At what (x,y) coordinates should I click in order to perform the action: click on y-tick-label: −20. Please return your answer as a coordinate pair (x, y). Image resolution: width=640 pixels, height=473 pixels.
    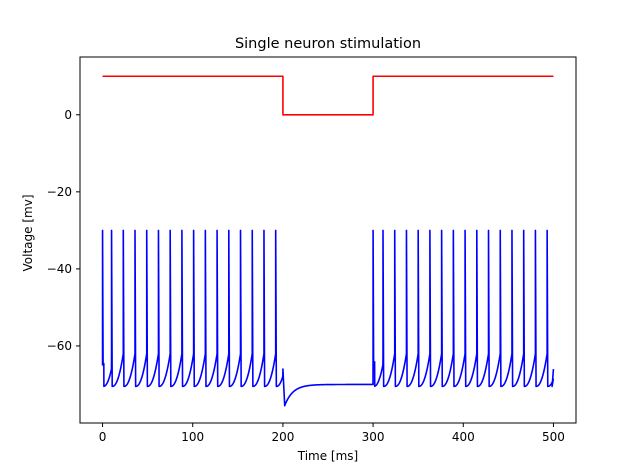
    Looking at the image, I should click on (59, 192).